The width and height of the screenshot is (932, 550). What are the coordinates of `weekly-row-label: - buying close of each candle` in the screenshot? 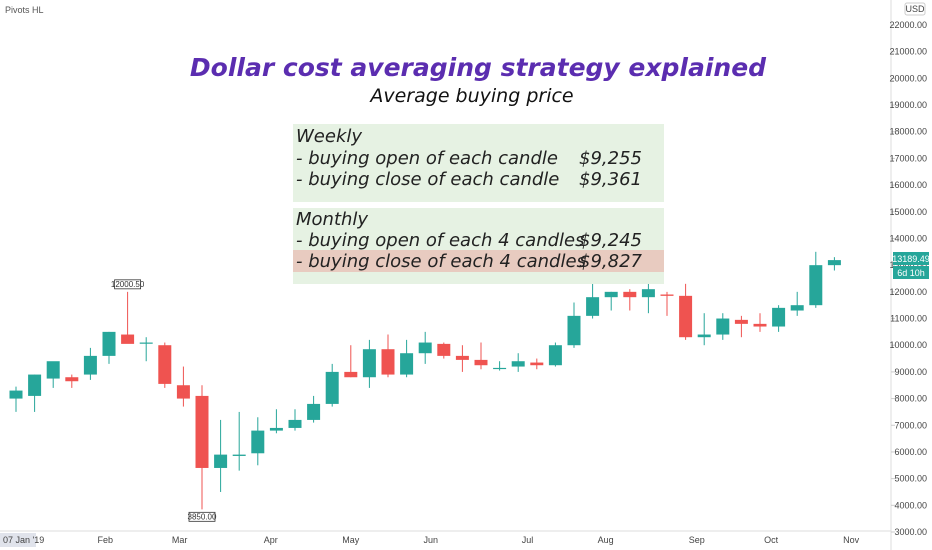 It's located at (427, 179).